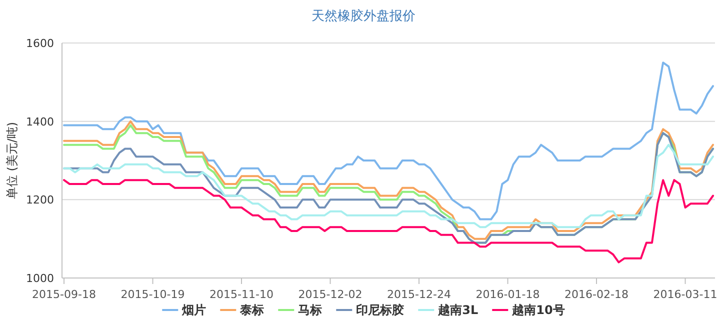  What do you see at coordinates (364, 16) in the screenshot?
I see `chart-title: 天然橡胶外盘报价` at bounding box center [364, 16].